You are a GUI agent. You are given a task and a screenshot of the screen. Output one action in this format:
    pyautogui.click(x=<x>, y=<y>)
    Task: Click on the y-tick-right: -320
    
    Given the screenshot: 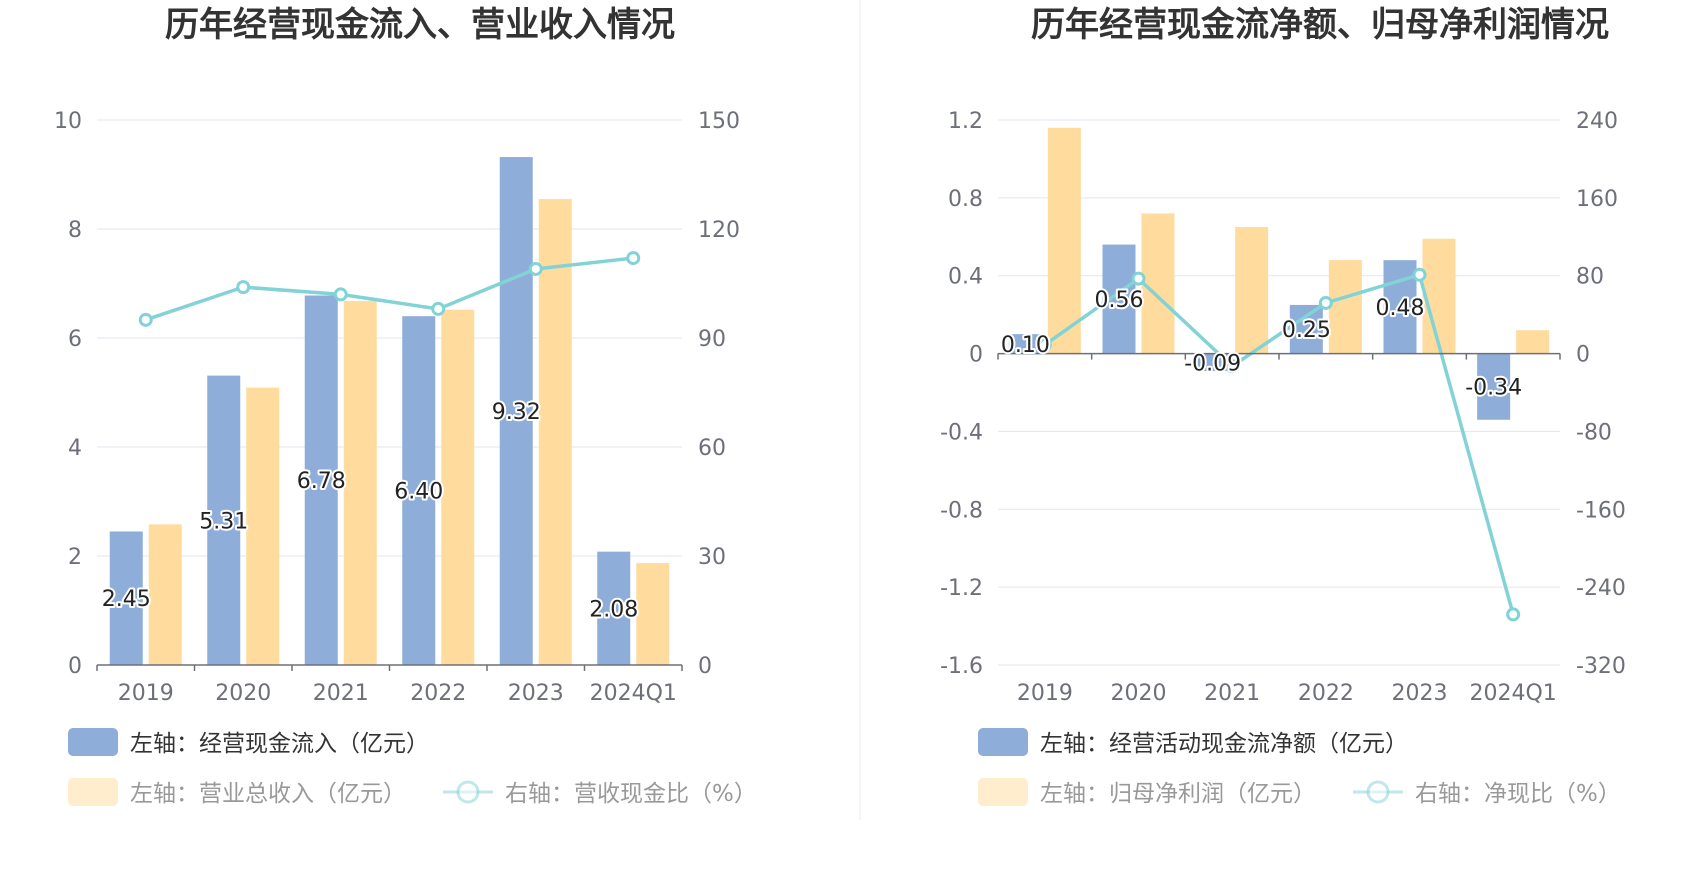 What is the action you would take?
    pyautogui.click(x=1601, y=666)
    